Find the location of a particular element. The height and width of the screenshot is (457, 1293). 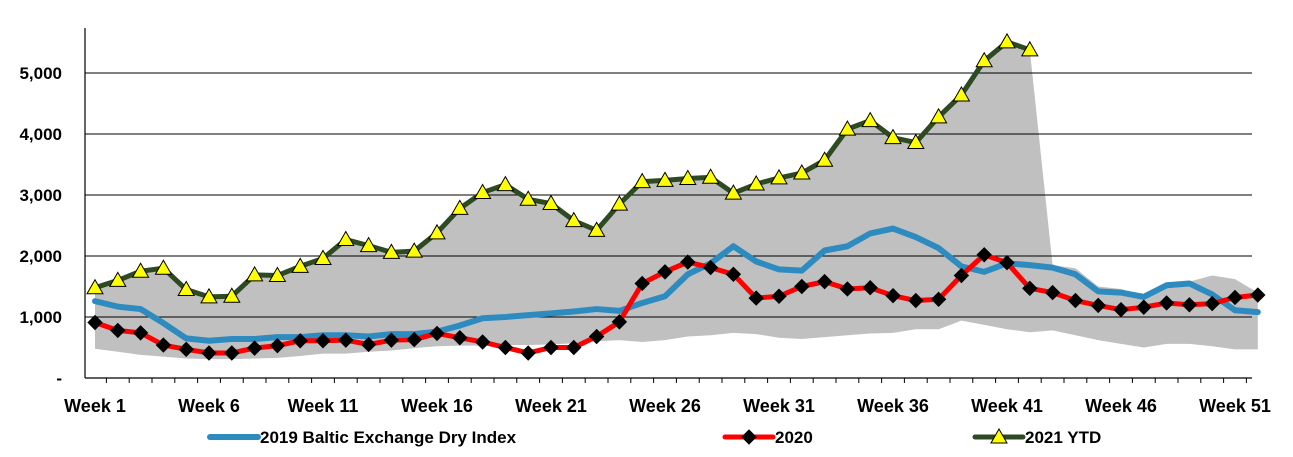

x-tick-label: Week 51 is located at coordinates (1235, 406).